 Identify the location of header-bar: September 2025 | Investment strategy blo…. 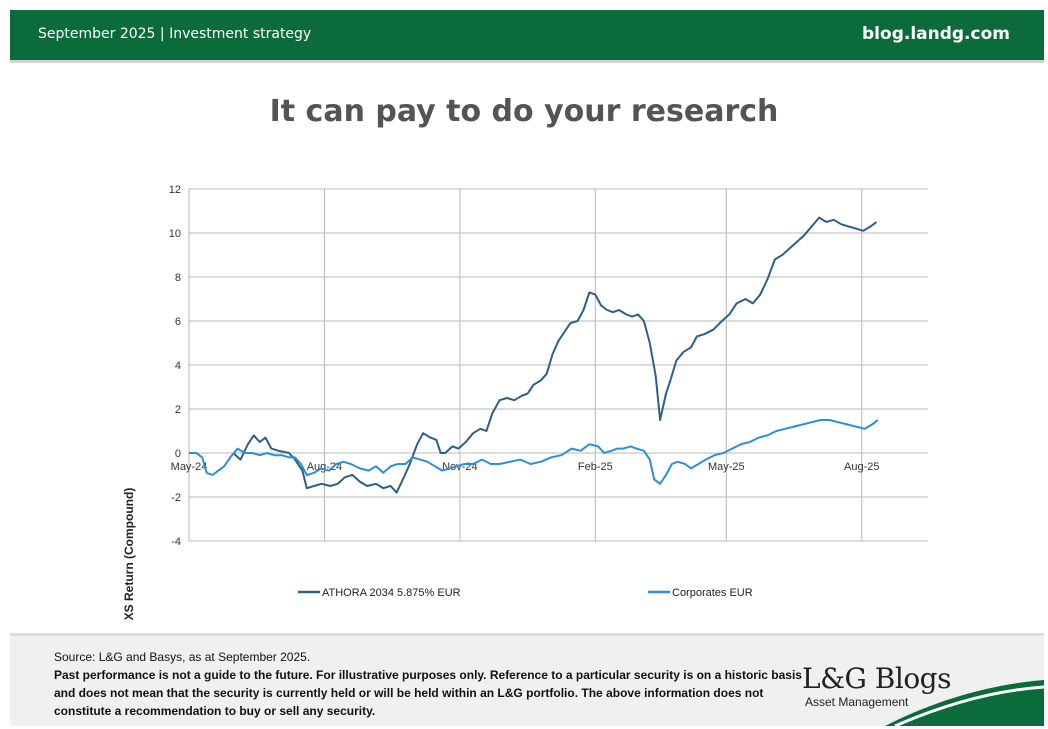
(527, 35).